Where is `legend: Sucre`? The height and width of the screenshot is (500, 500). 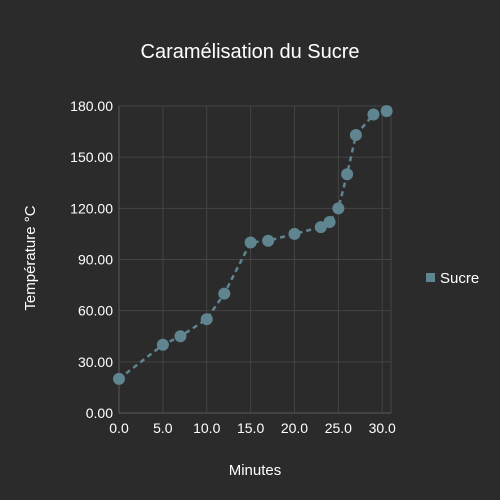 legend: Sucre is located at coordinates (452, 278).